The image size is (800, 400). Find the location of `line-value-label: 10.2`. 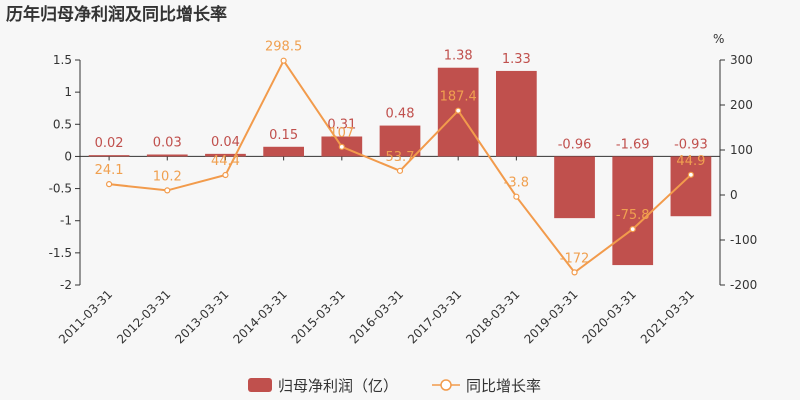

line-value-label: 10.2 is located at coordinates (167, 176).